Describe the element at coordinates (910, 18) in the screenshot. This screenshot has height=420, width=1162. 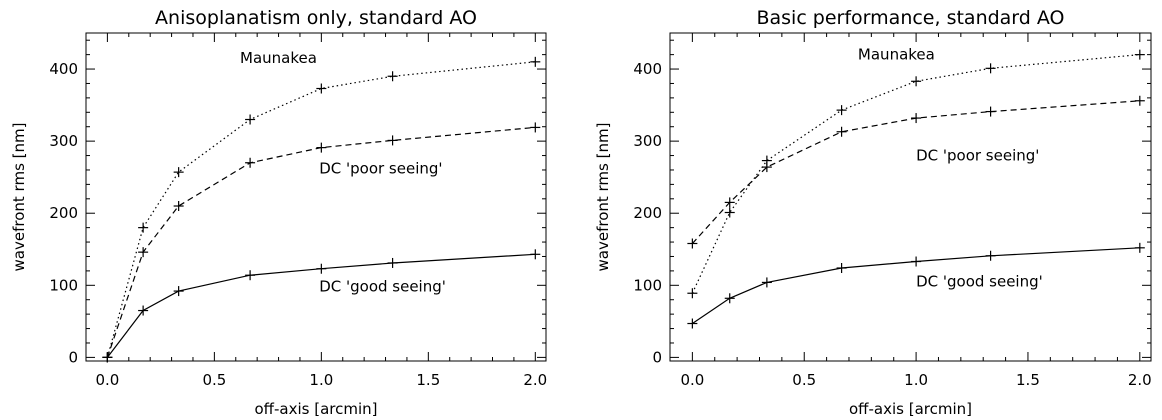
I see `chart-title: Basic performance, standard AO` at that location.